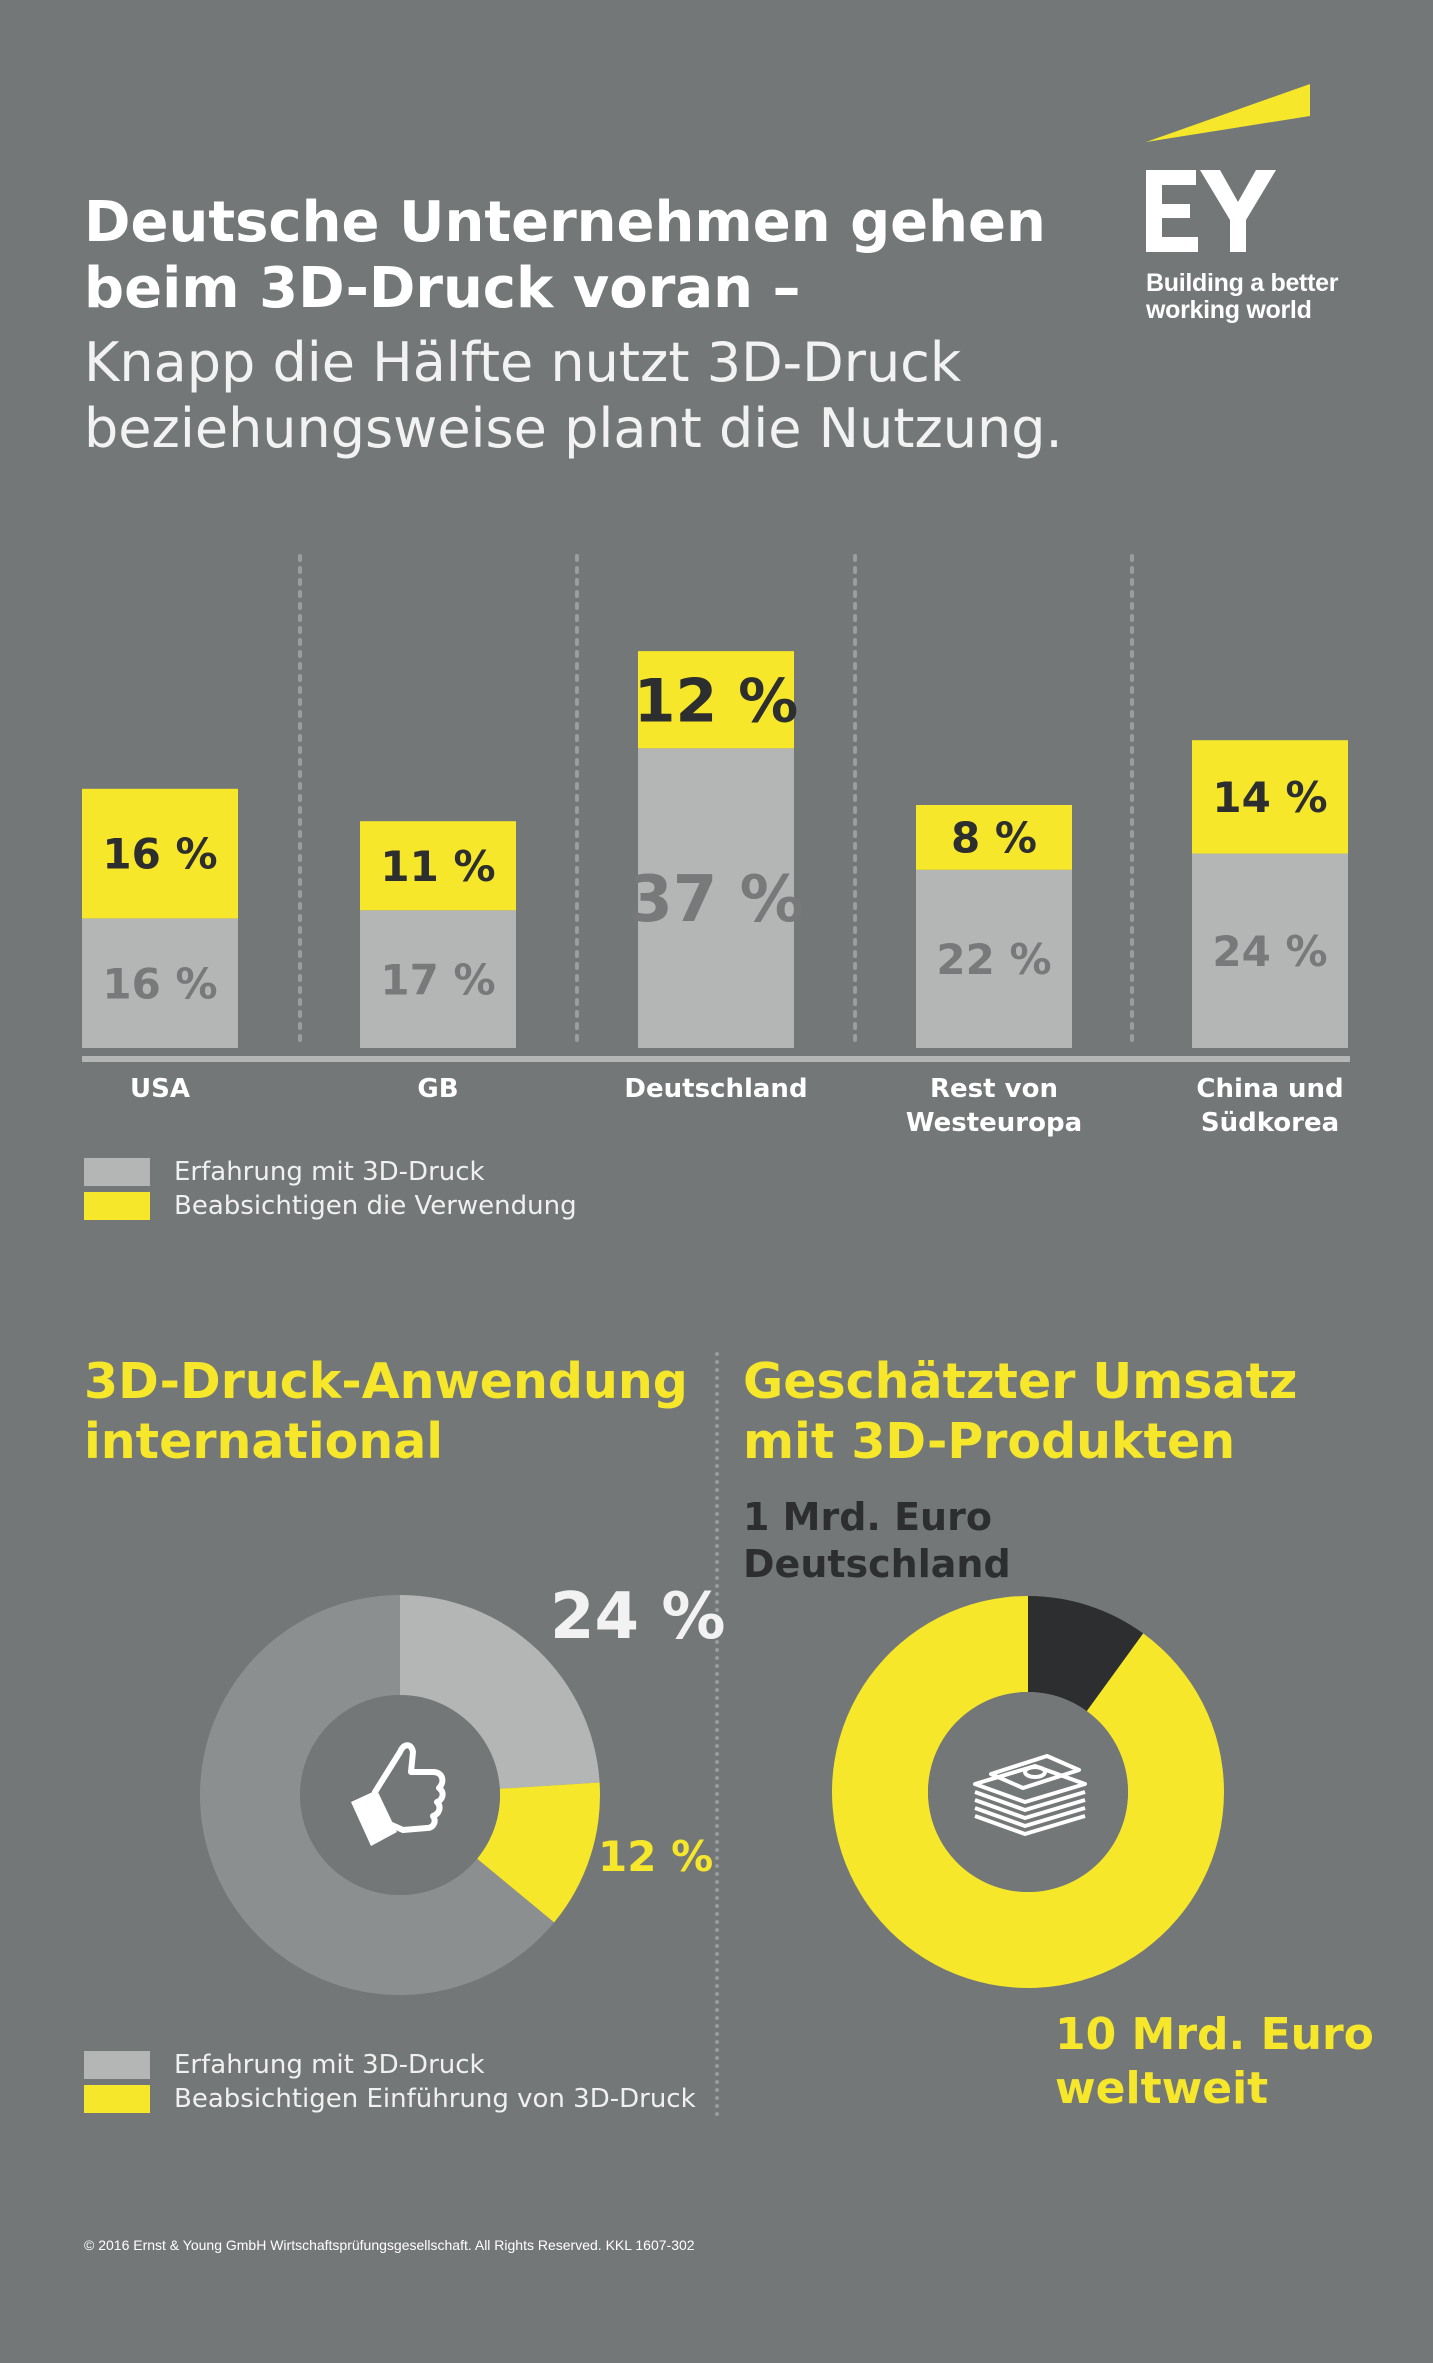 Image resolution: width=1433 pixels, height=2363 pixels. What do you see at coordinates (1228, 168) in the screenshot?
I see `ey-logo` at bounding box center [1228, 168].